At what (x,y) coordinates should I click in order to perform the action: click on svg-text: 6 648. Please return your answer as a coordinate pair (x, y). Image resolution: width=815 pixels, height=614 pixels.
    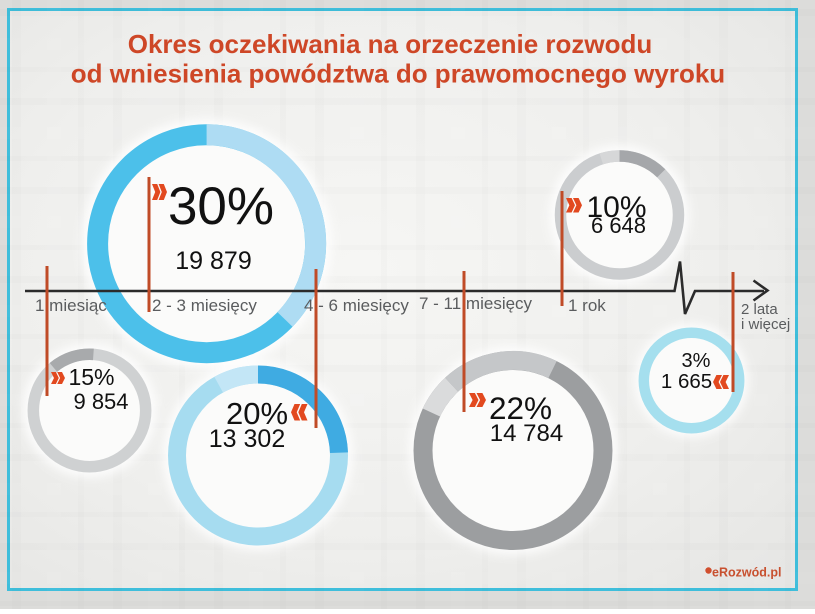
    Looking at the image, I should click on (618, 225).